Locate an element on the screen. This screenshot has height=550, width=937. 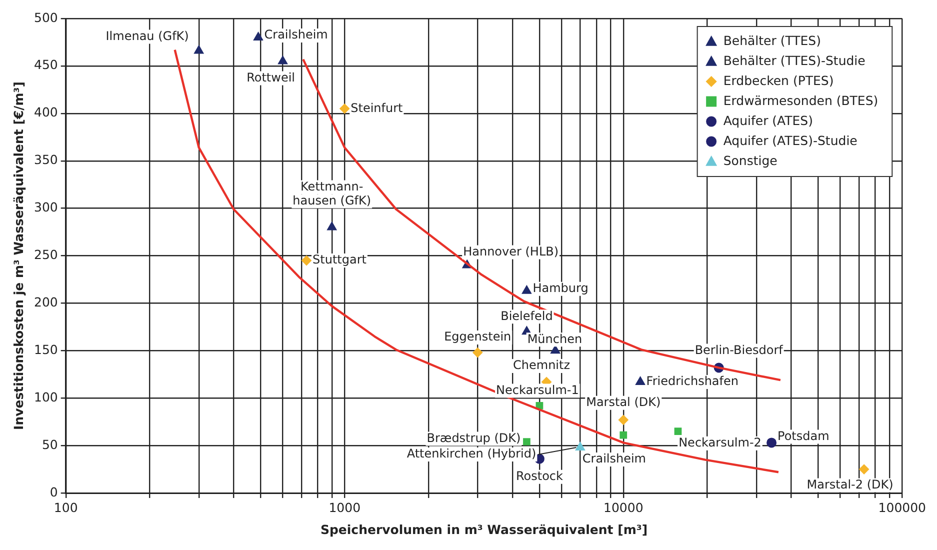
y-tick-label: 500 is located at coordinates (46, 17).